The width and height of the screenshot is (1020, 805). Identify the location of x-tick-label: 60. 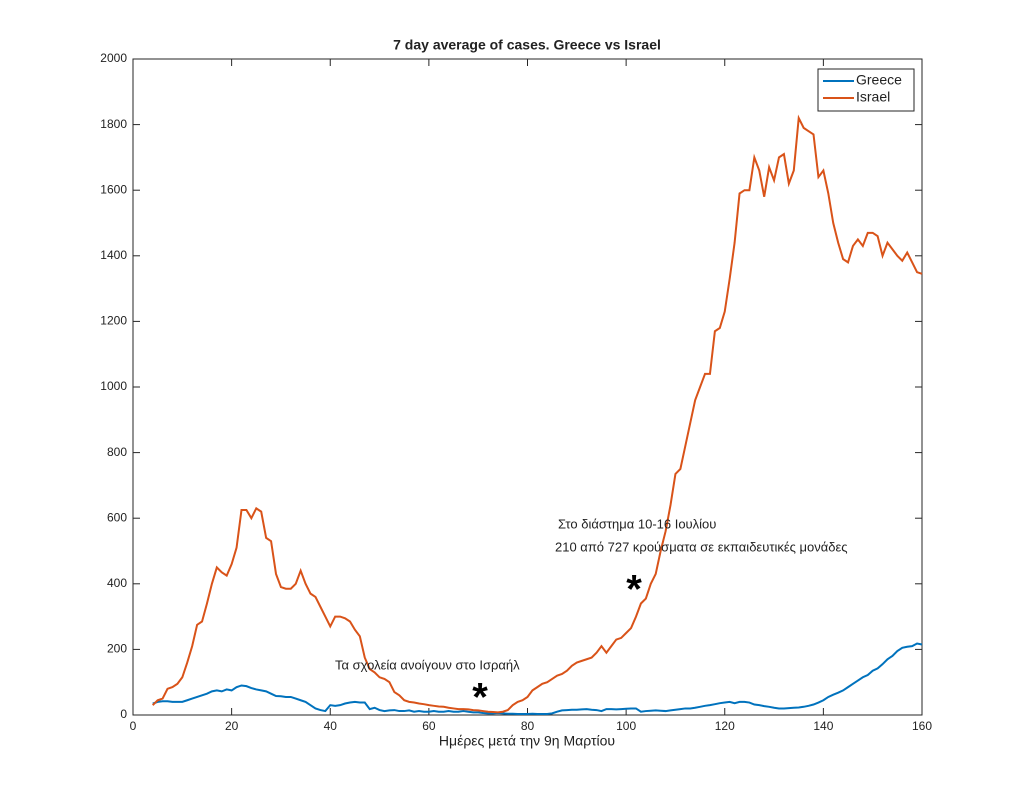
(429, 726).